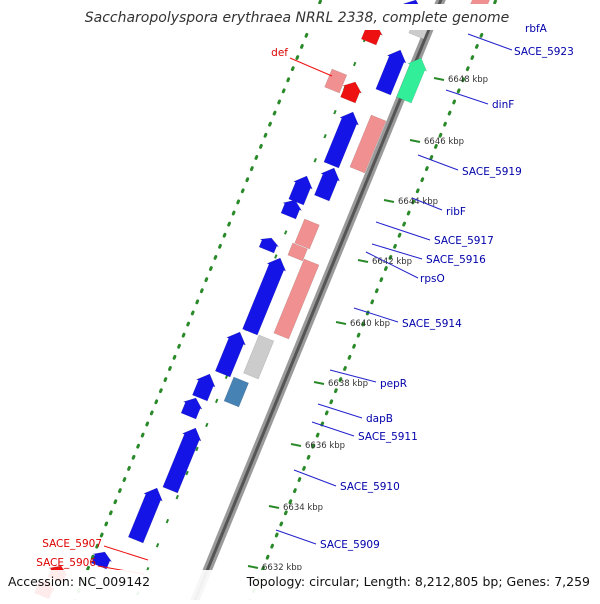 The height and width of the screenshot is (604, 600). What do you see at coordinates (259, 357) in the screenshot?
I see `gene-box-pepr` at bounding box center [259, 357].